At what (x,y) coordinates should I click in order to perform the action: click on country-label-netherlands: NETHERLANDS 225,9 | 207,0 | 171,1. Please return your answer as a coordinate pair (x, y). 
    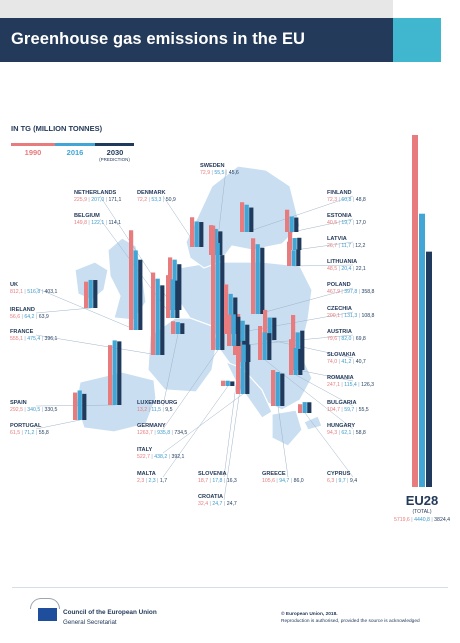
    Looking at the image, I should click on (97, 197).